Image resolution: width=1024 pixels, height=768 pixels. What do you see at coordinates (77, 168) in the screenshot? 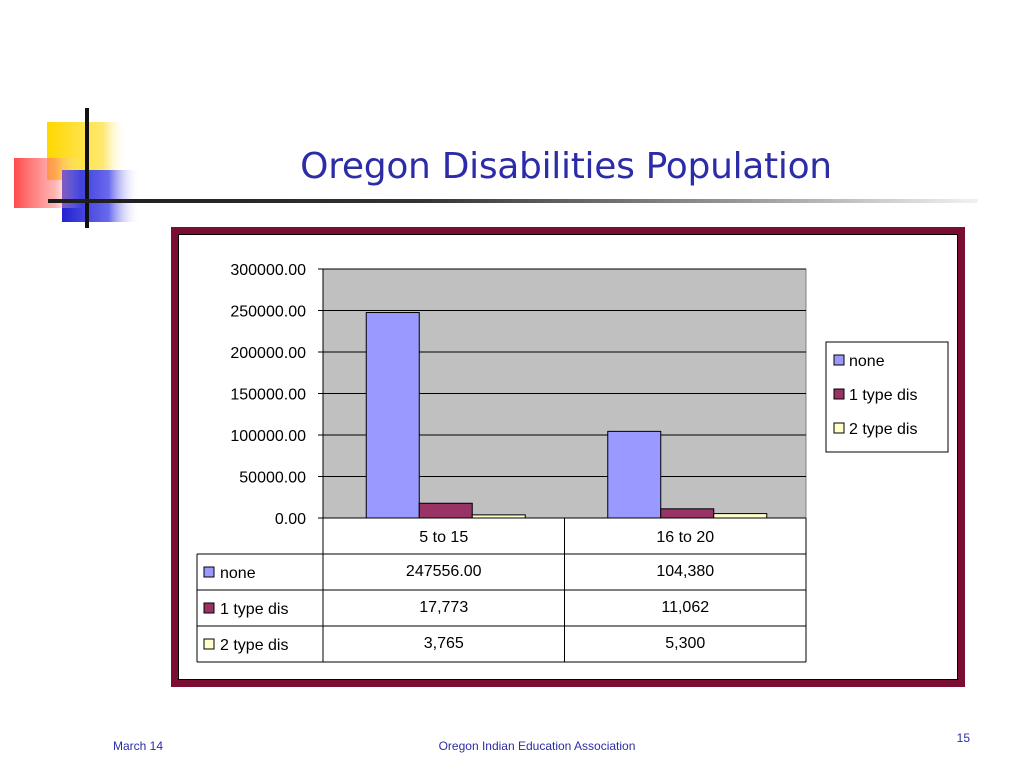
I see `slide-decoration` at bounding box center [77, 168].